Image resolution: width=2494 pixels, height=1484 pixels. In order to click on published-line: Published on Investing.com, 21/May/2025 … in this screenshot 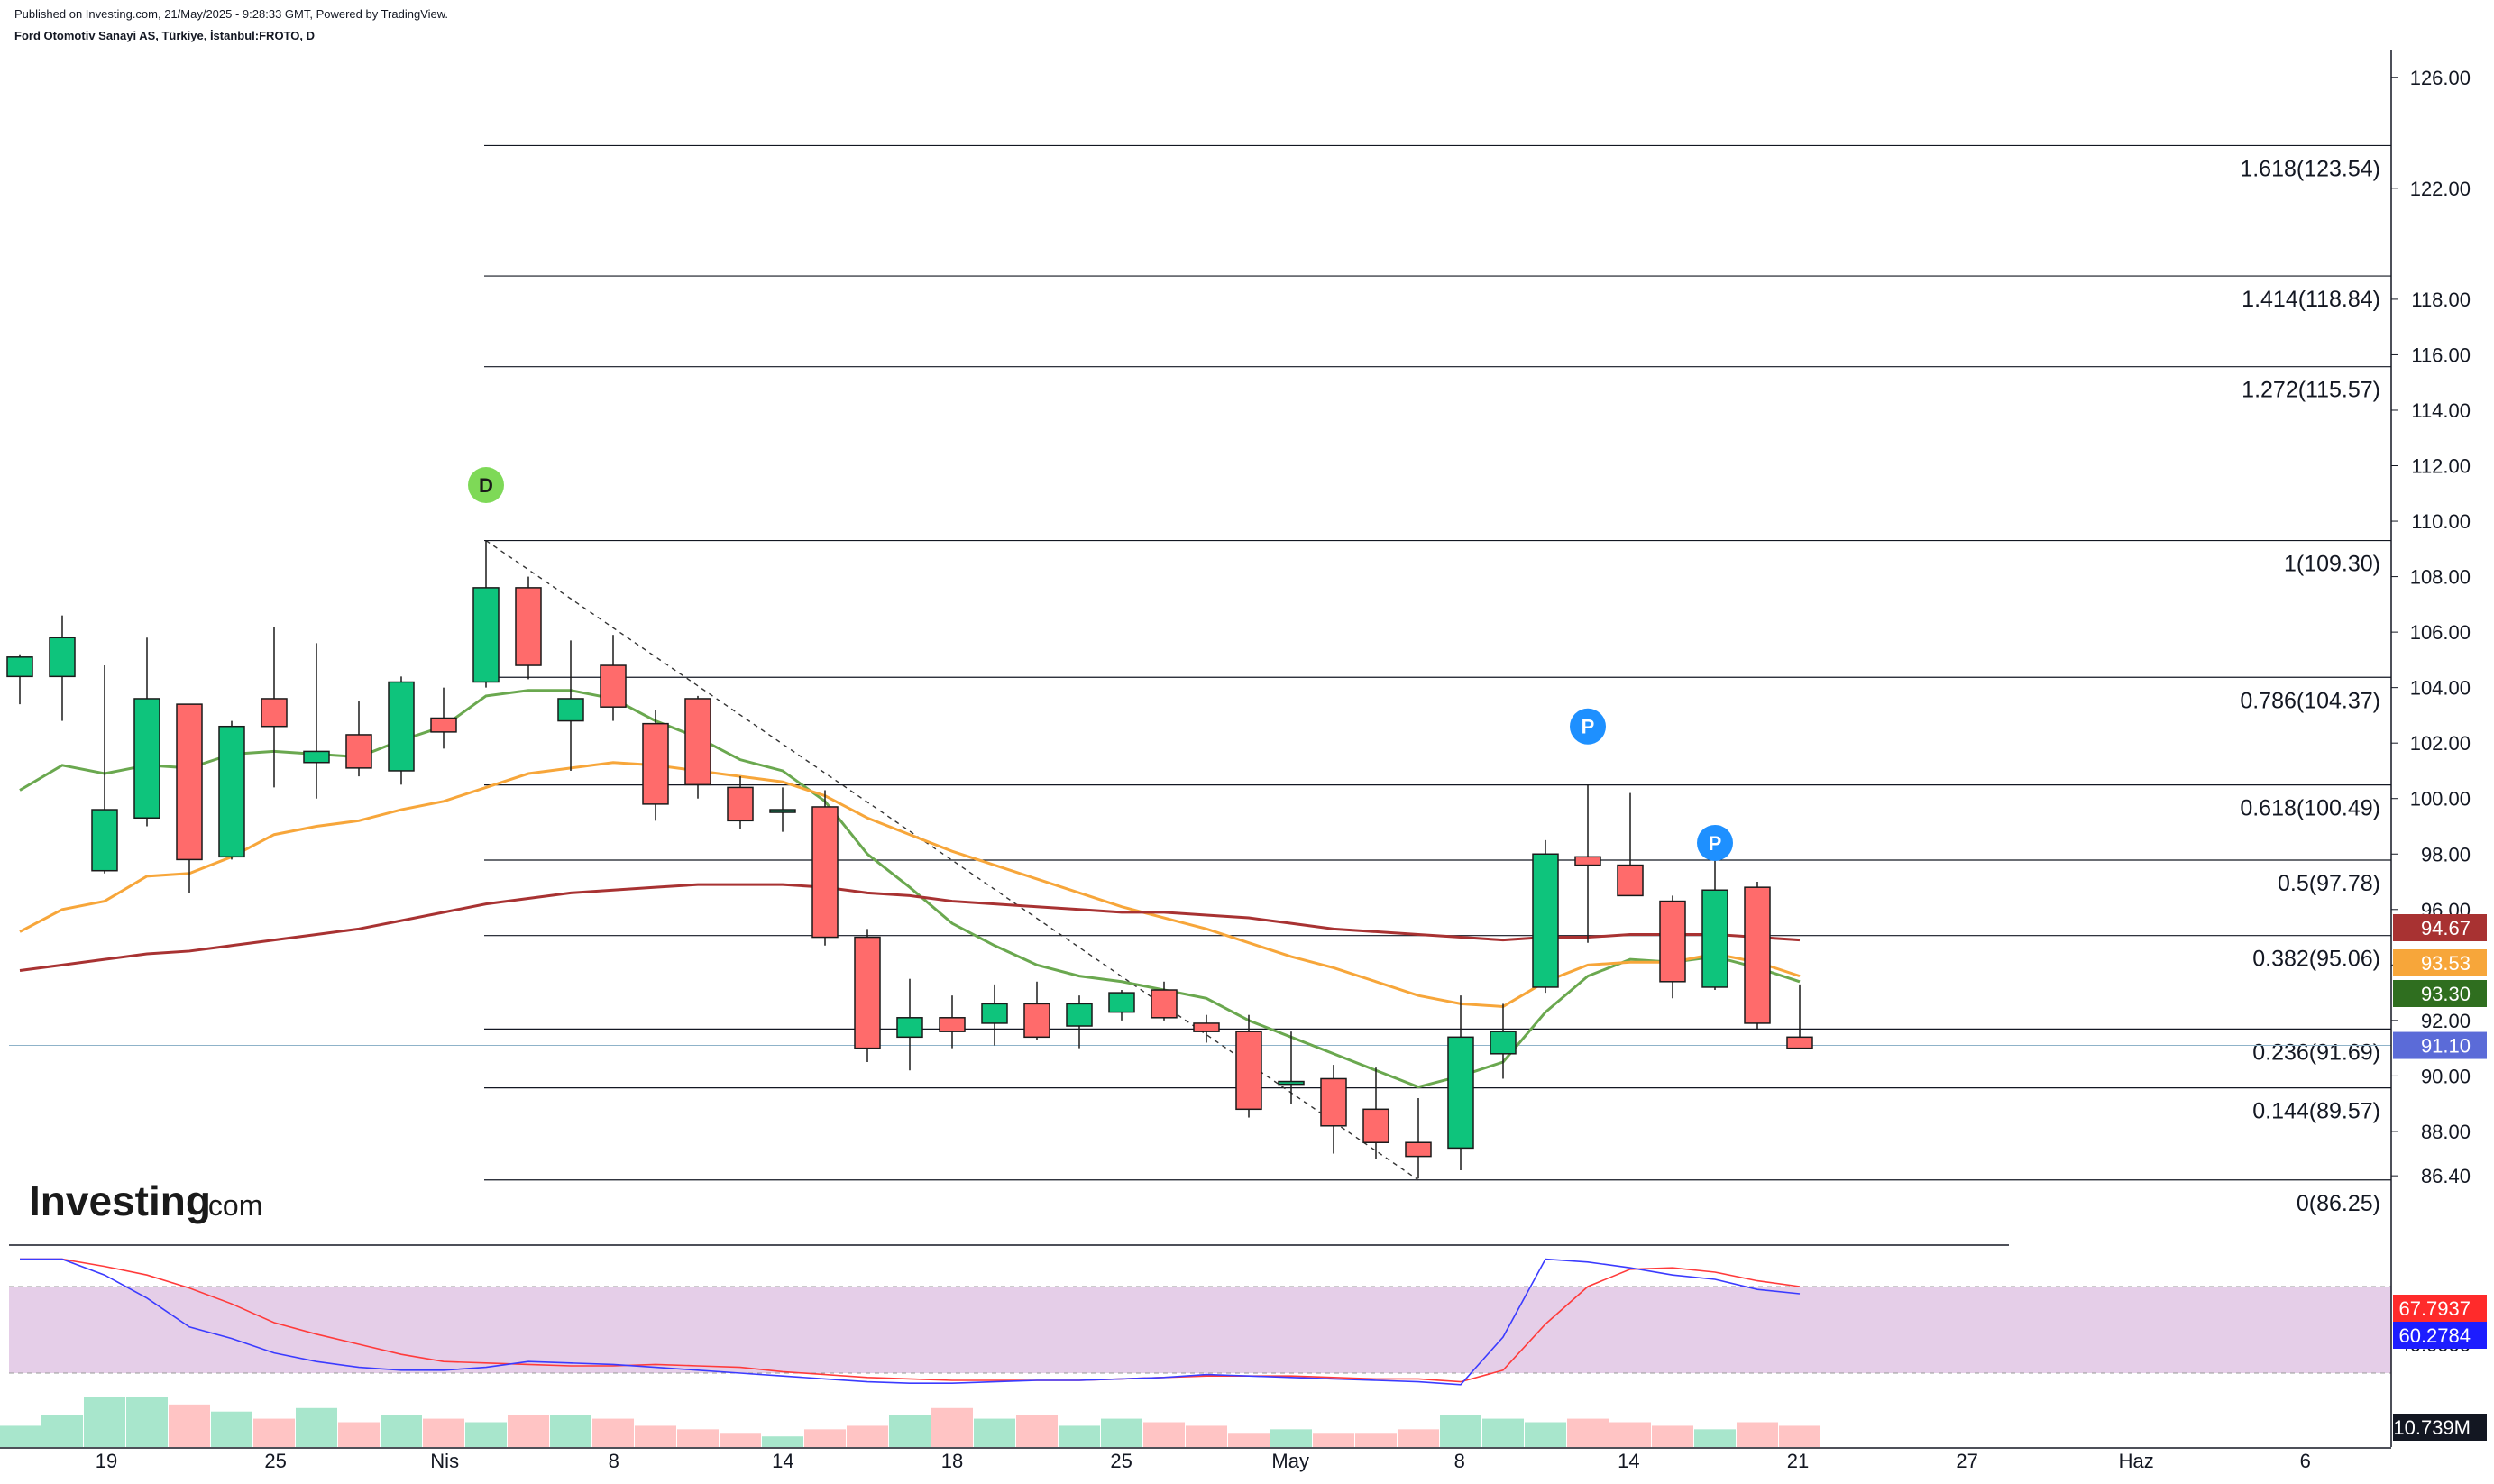, I will do `click(232, 14)`.